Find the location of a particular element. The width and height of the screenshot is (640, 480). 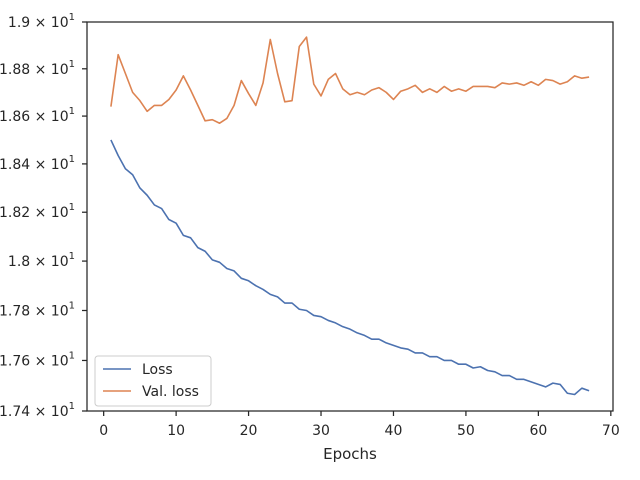

y-tick-label: 1.8 × 10¹ is located at coordinates (41, 260).